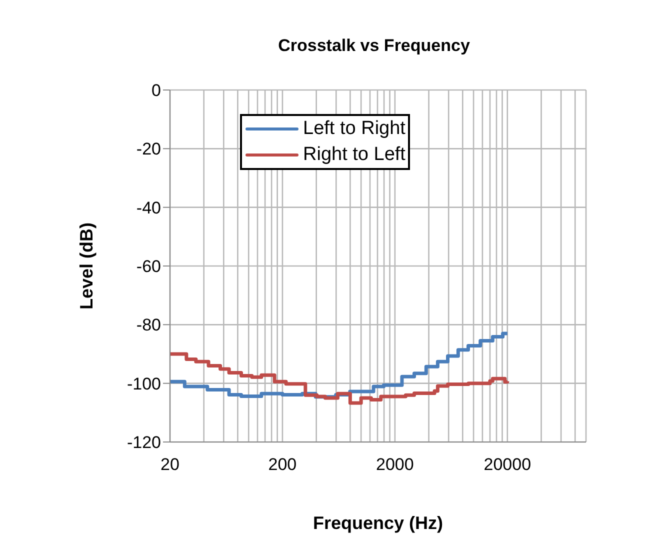  What do you see at coordinates (143, 442) in the screenshot?
I see `y-tick-label: -120` at bounding box center [143, 442].